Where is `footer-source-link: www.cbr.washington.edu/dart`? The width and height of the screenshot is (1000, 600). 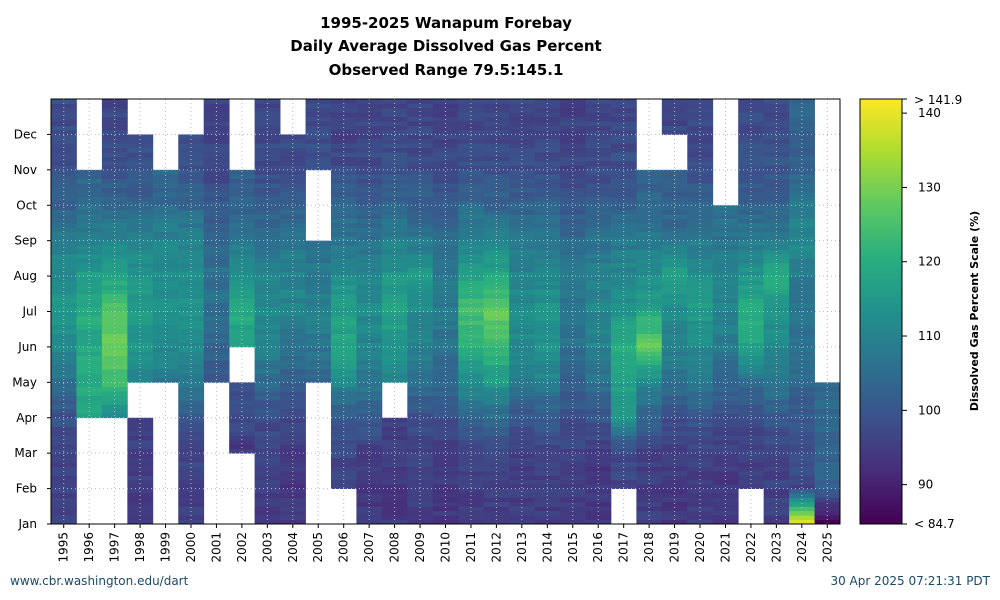
footer-source-link: www.cbr.washington.edu/dart is located at coordinates (99, 581).